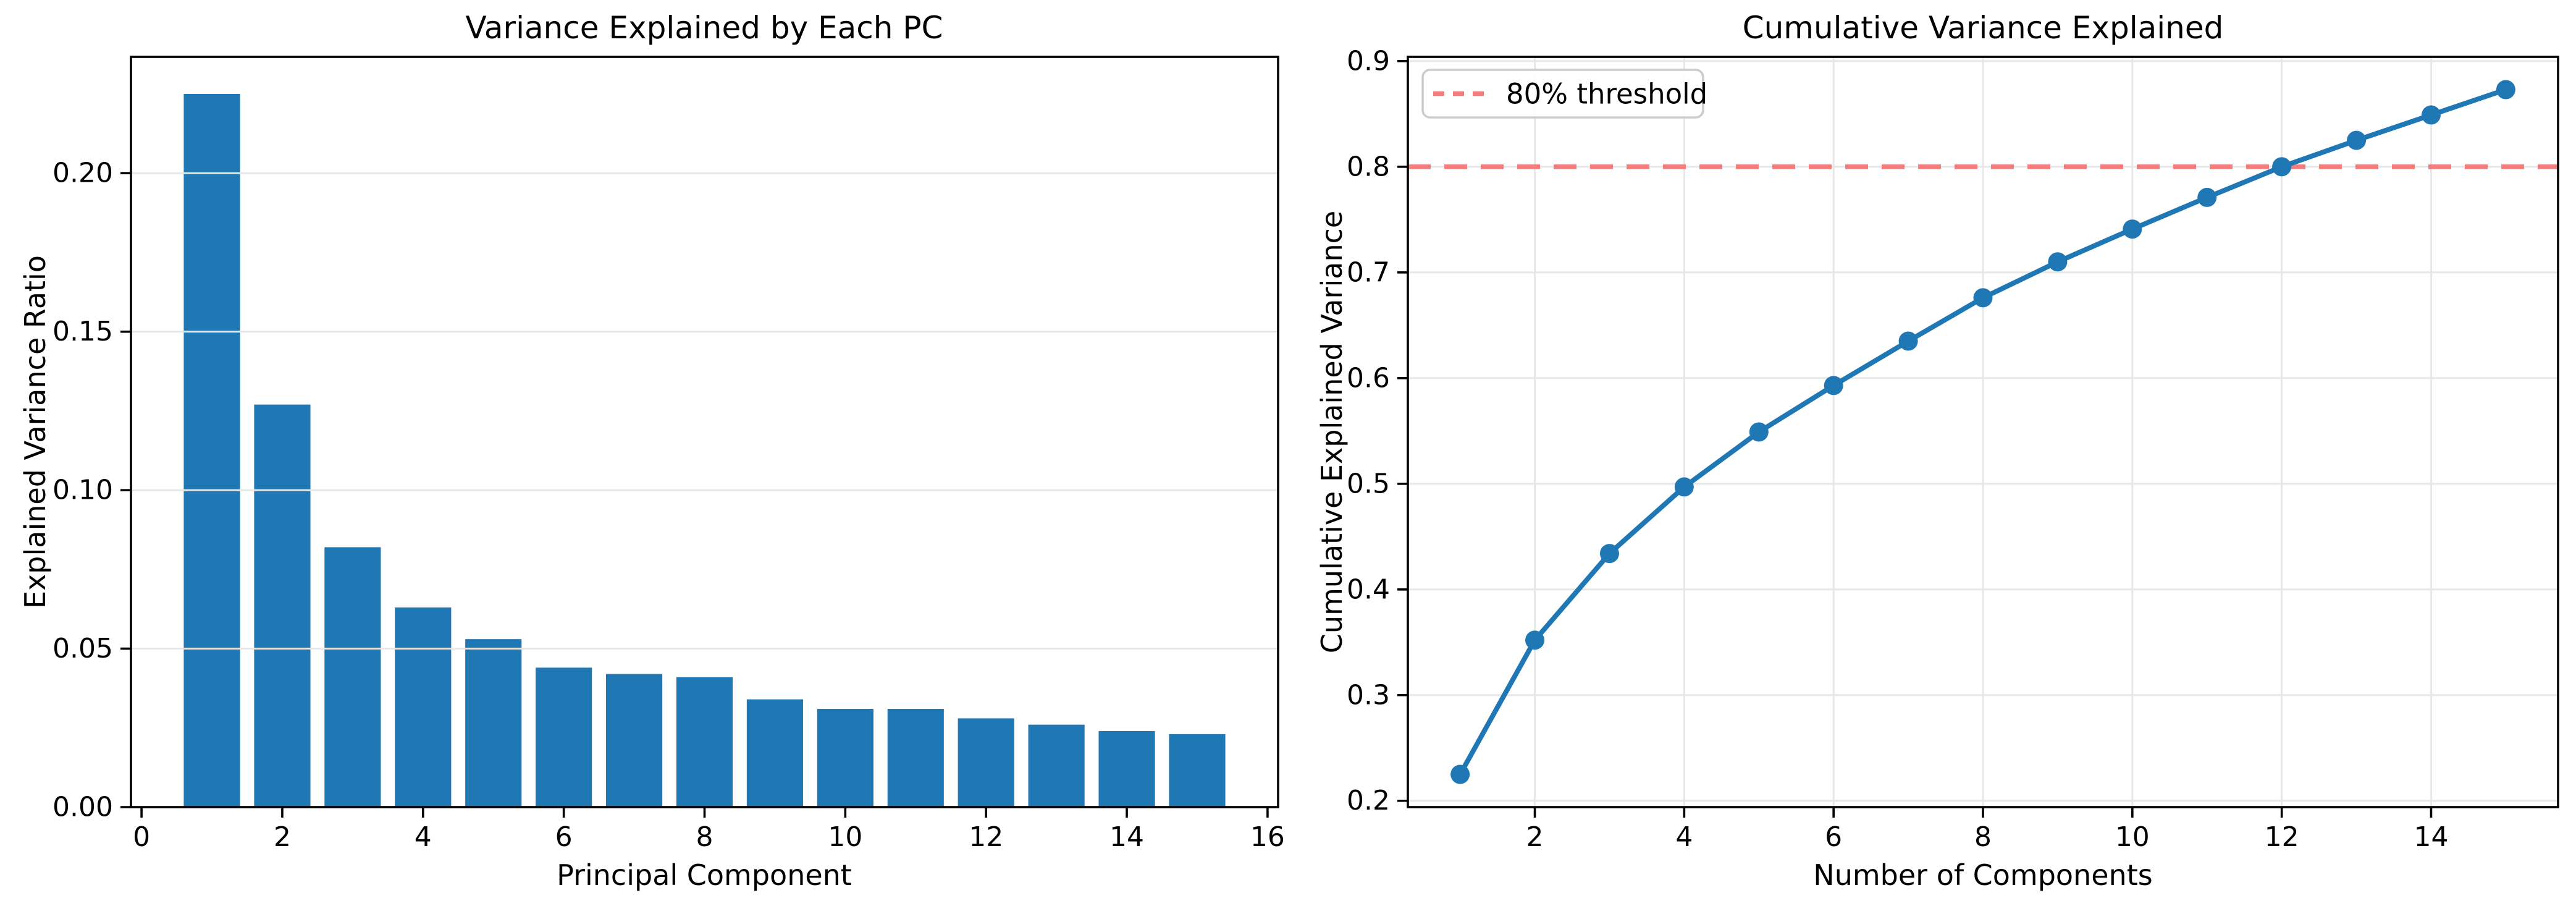 The image size is (2576, 906). What do you see at coordinates (1332, 432) in the screenshot?
I see `right-y-axis-label: Cumulative Explained Variance` at bounding box center [1332, 432].